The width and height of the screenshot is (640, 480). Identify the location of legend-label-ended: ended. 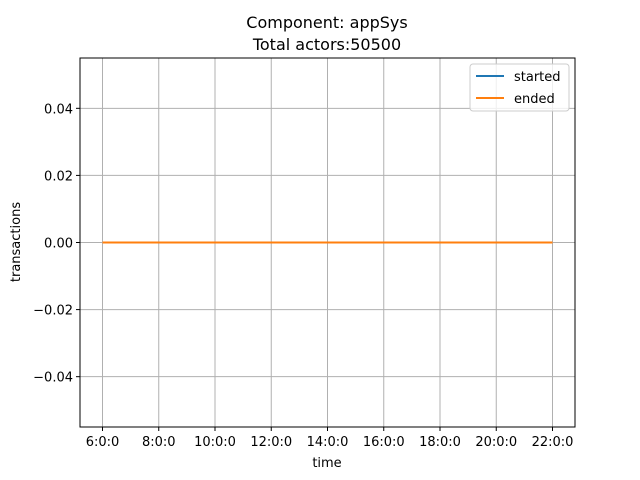
(534, 99).